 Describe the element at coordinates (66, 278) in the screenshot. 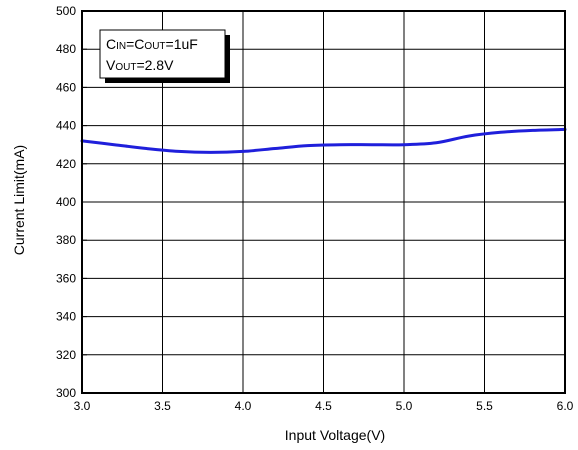

I see `y-tick-label: 360` at that location.